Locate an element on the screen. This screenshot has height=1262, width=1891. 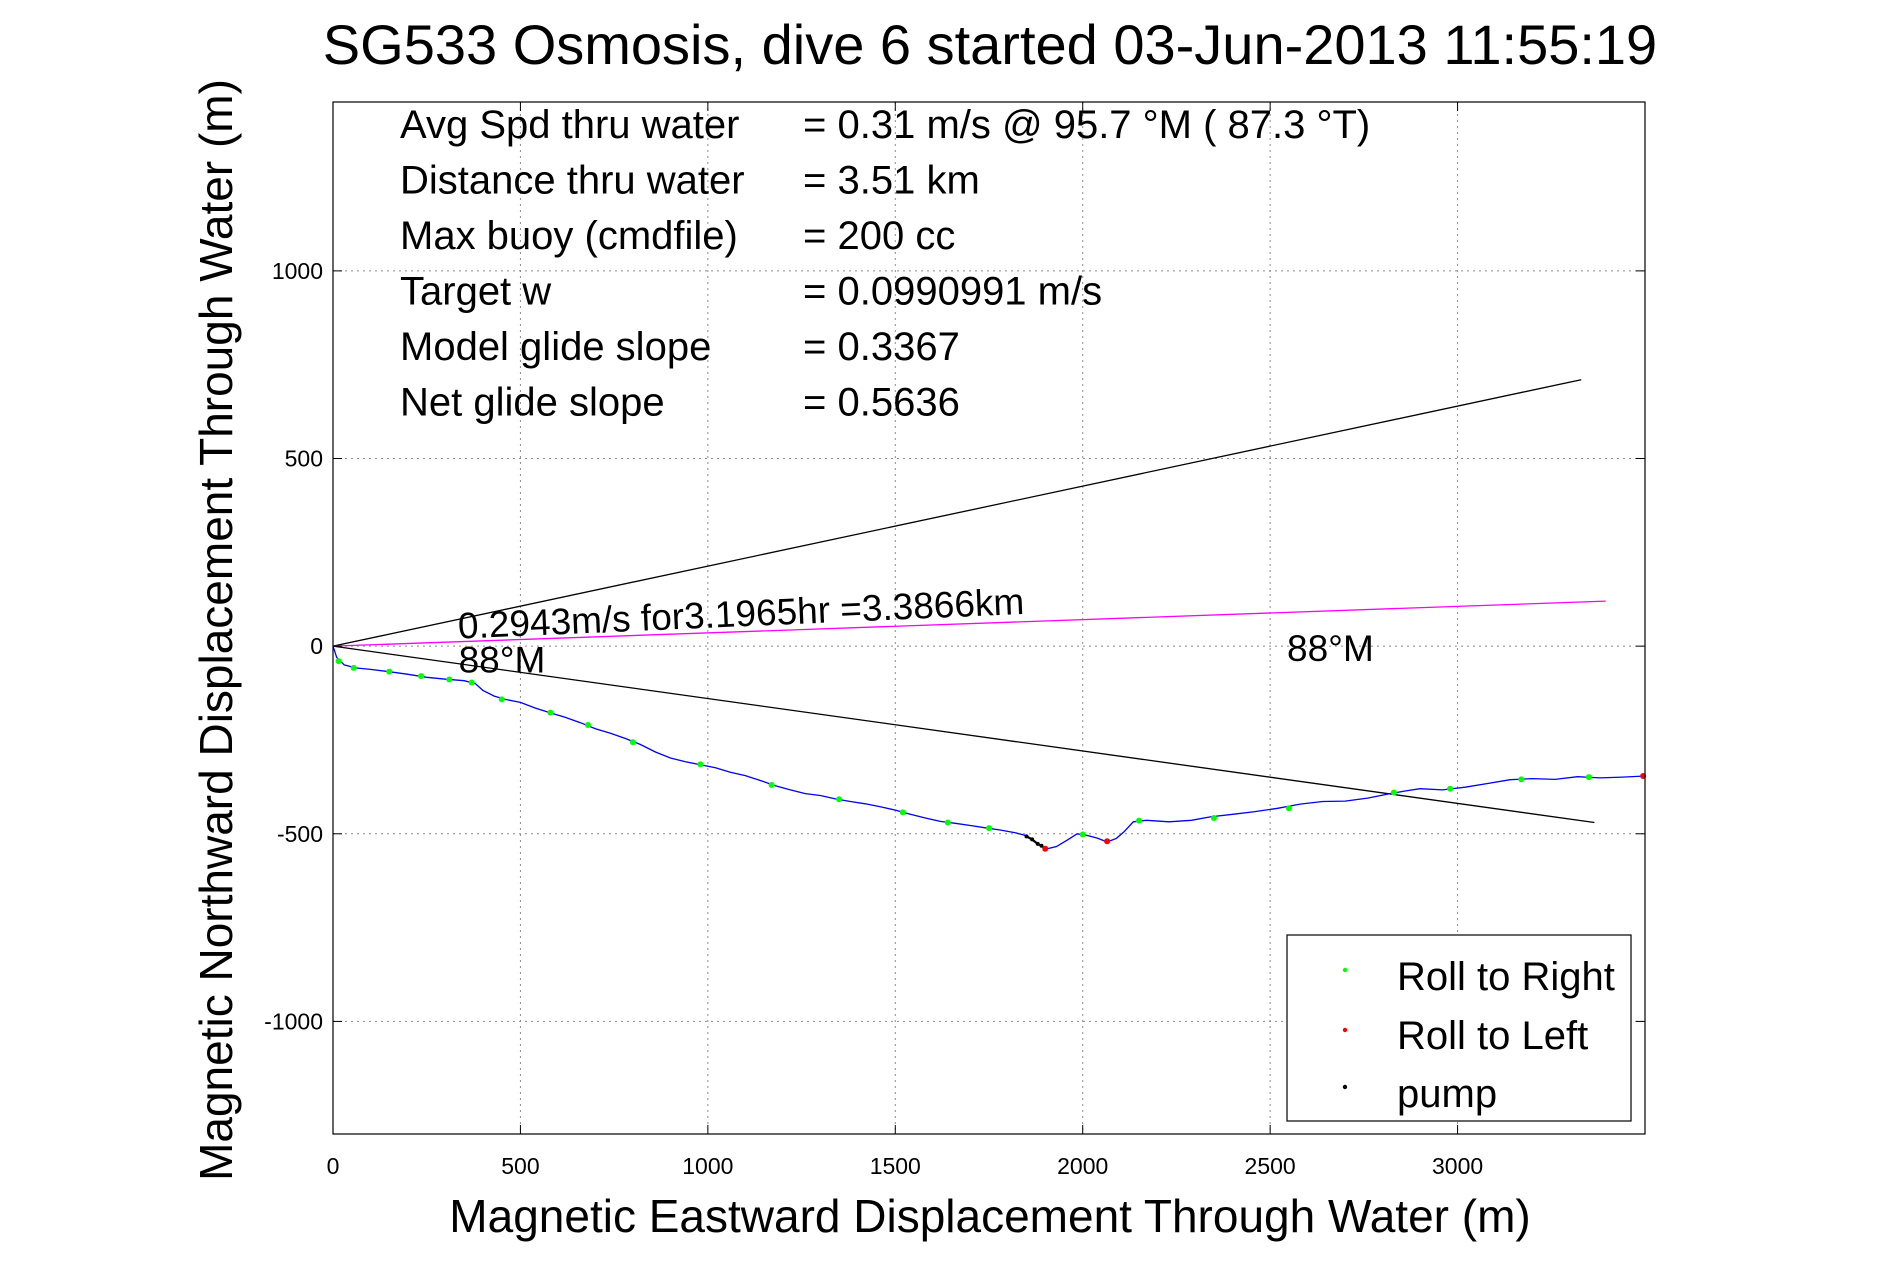
stat-value: = 0.5636 is located at coordinates (881, 403).